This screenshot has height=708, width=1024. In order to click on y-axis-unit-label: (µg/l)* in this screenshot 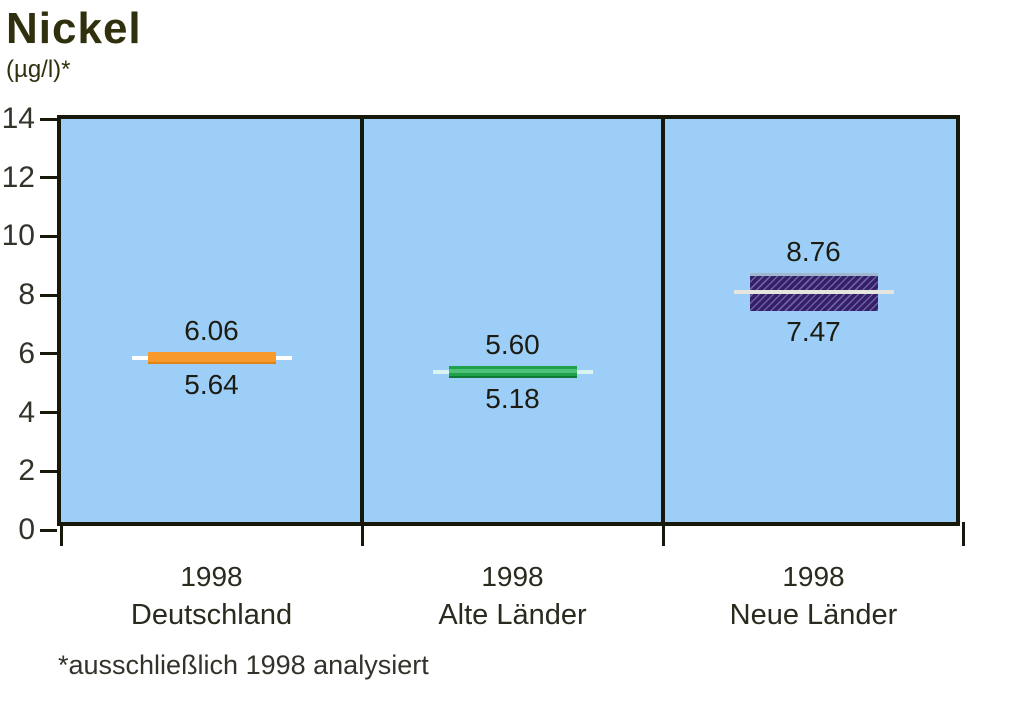, I will do `click(38, 69)`.